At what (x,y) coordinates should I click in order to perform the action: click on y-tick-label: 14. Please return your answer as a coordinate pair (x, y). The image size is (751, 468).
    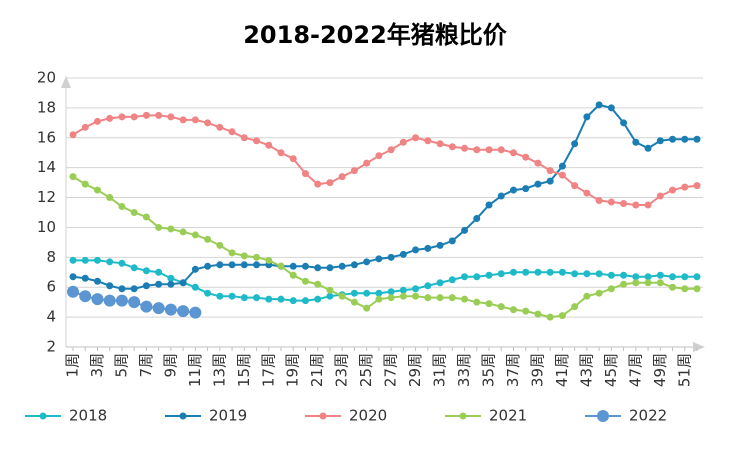
    Looking at the image, I should click on (46, 167).